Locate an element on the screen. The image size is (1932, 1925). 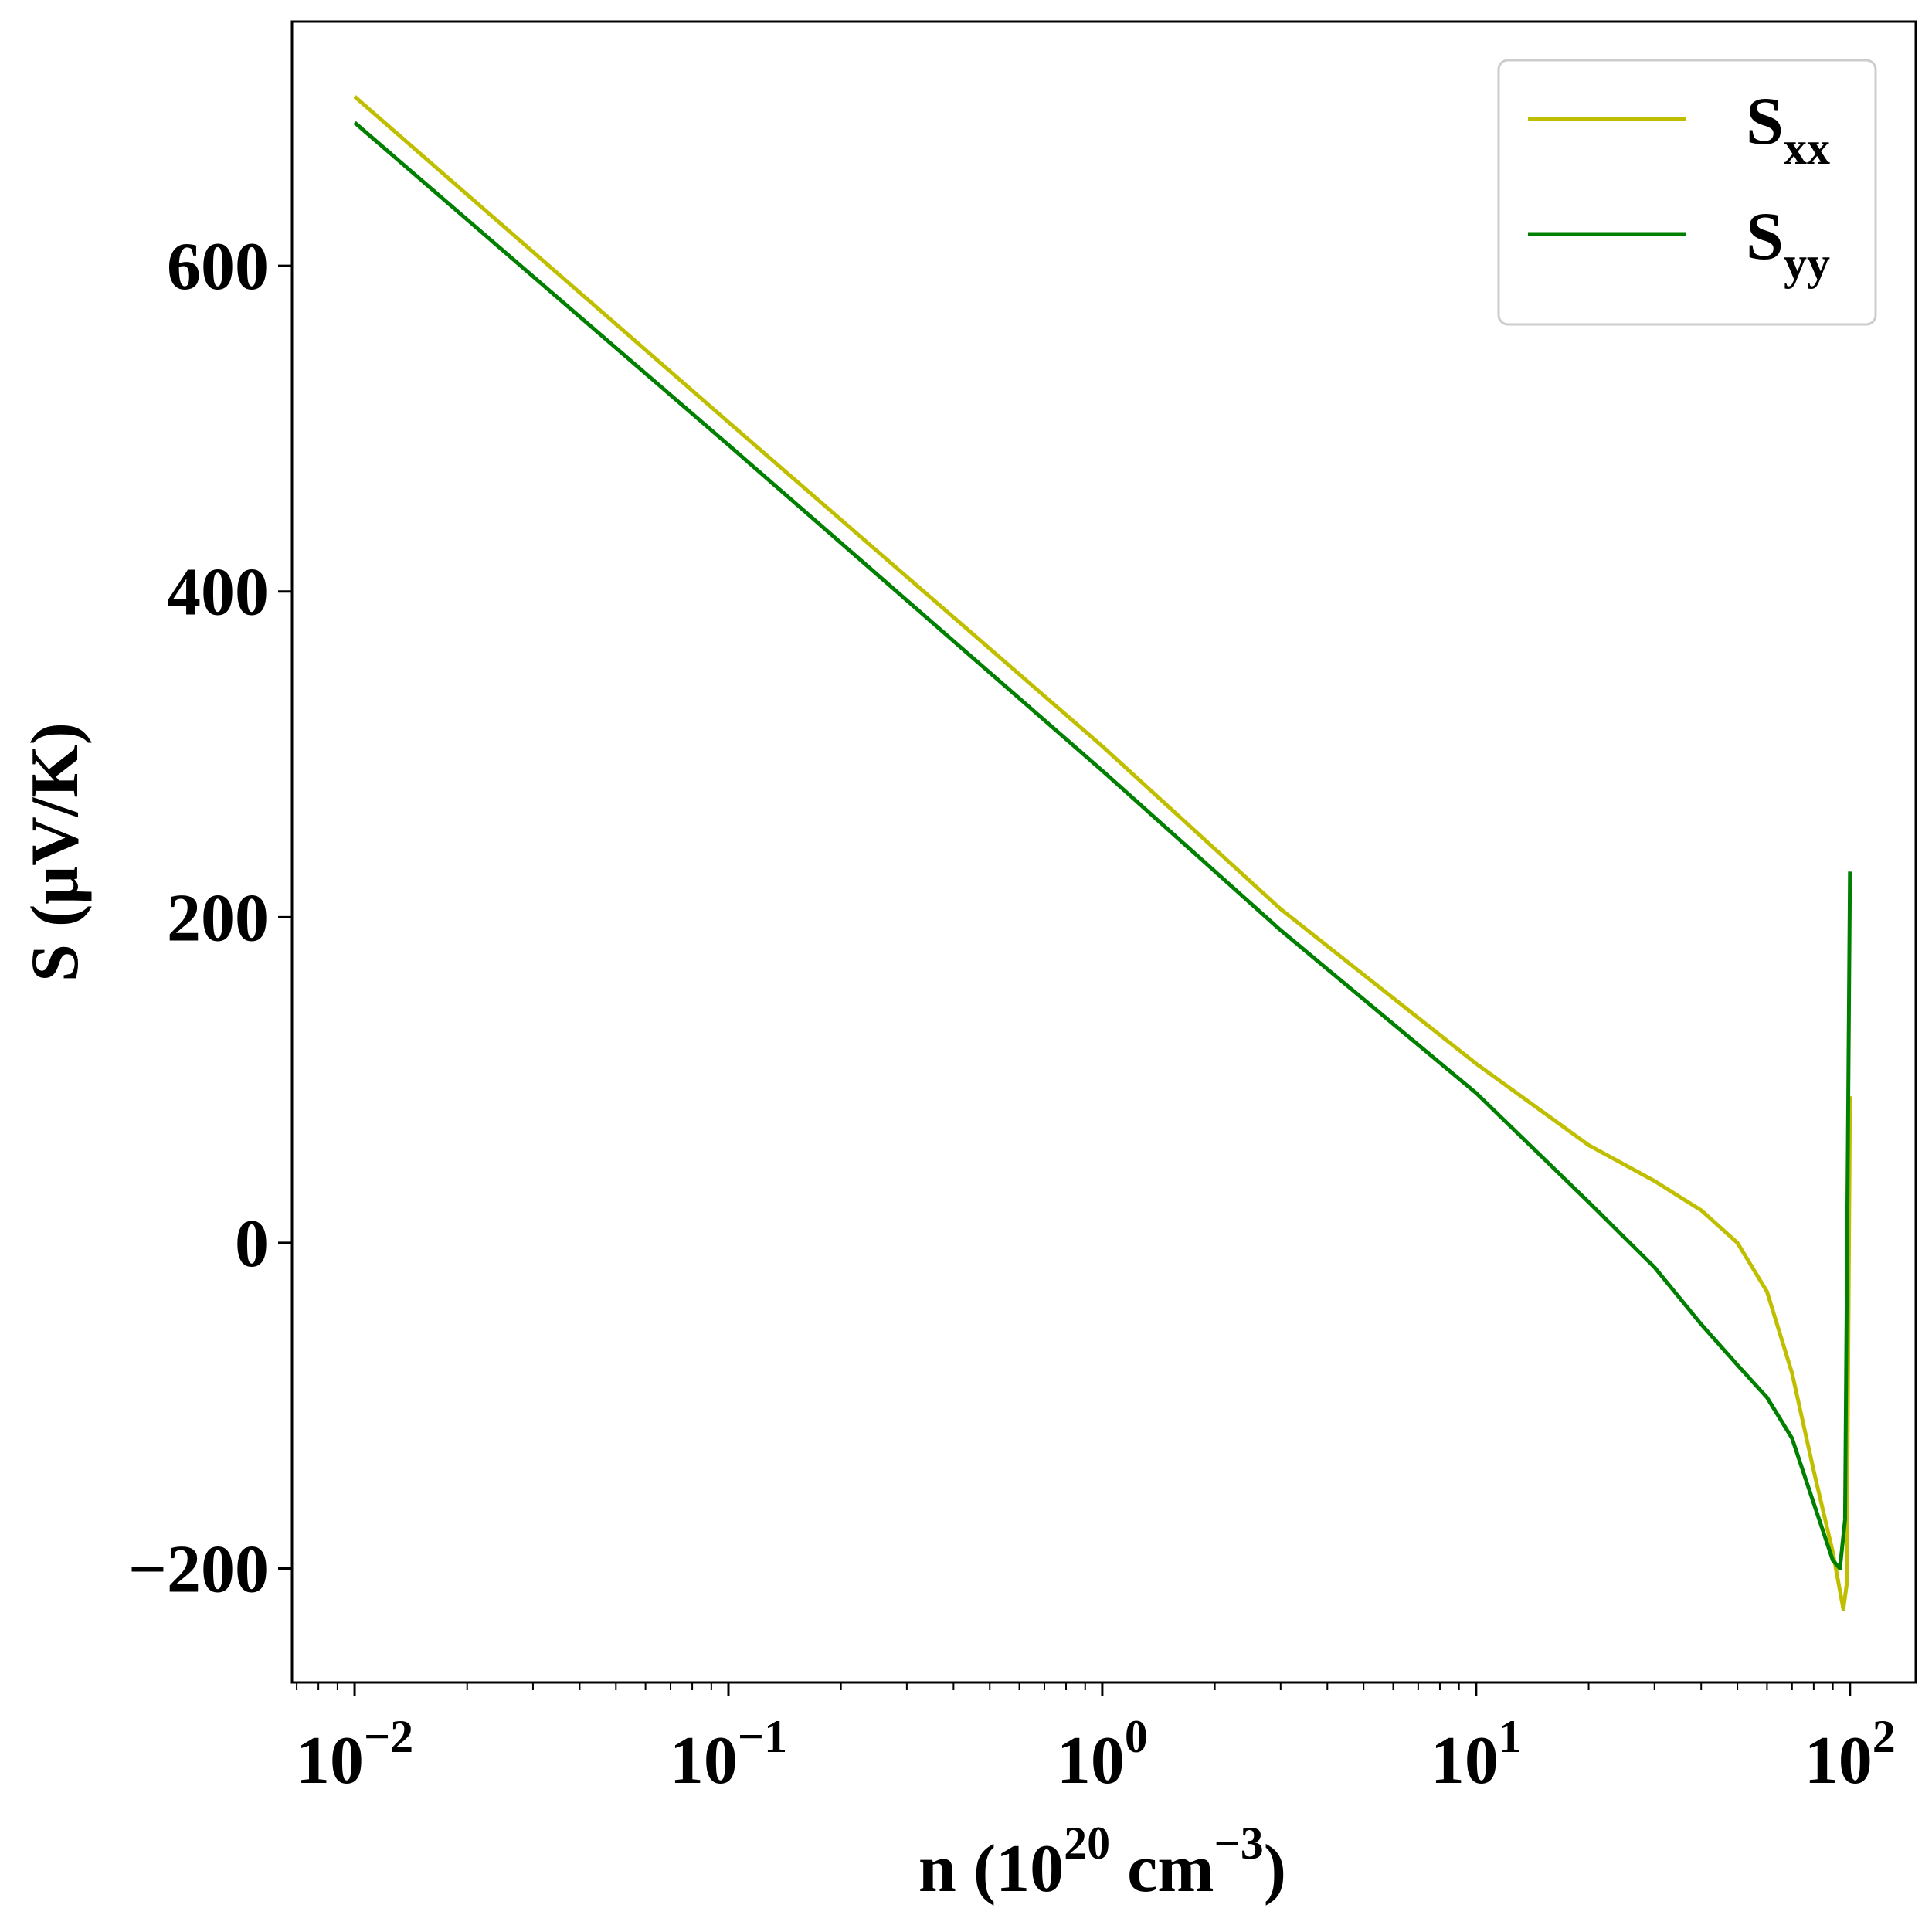
legend-label-sxx: Sxx is located at coordinates (1788, 129).